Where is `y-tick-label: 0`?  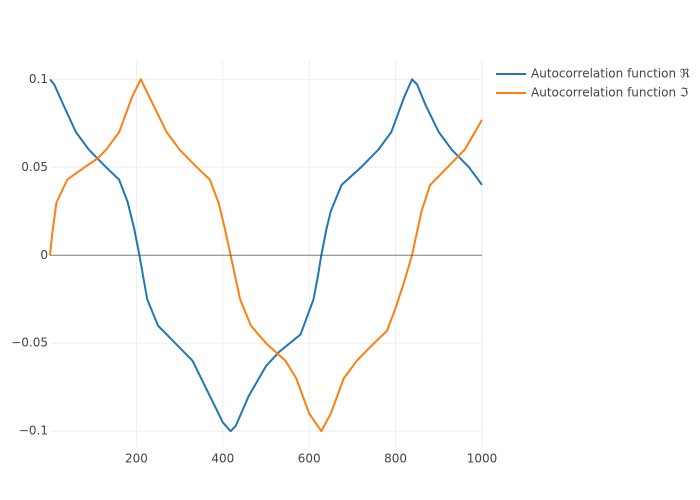
y-tick-label: 0 is located at coordinates (44, 255).